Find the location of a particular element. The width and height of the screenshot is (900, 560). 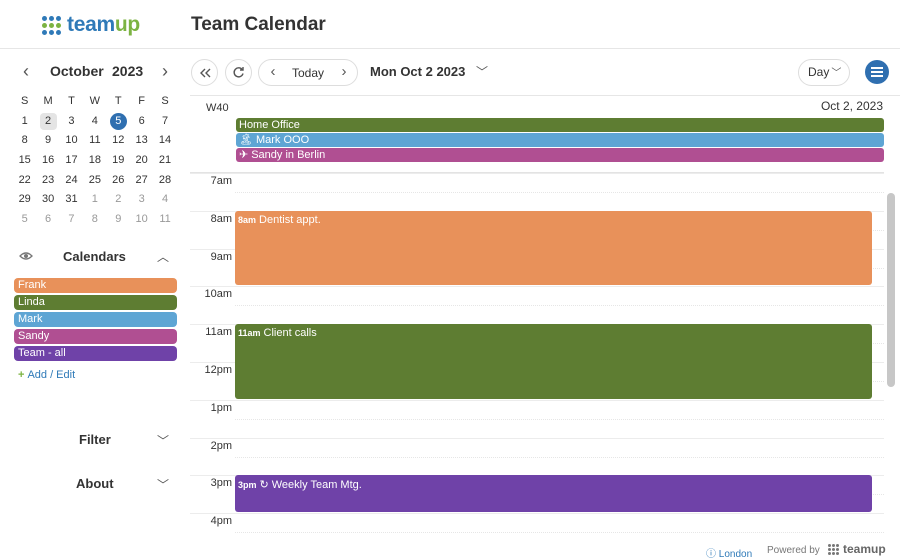

timezone-link: ⓘ London is located at coordinates (729, 552).